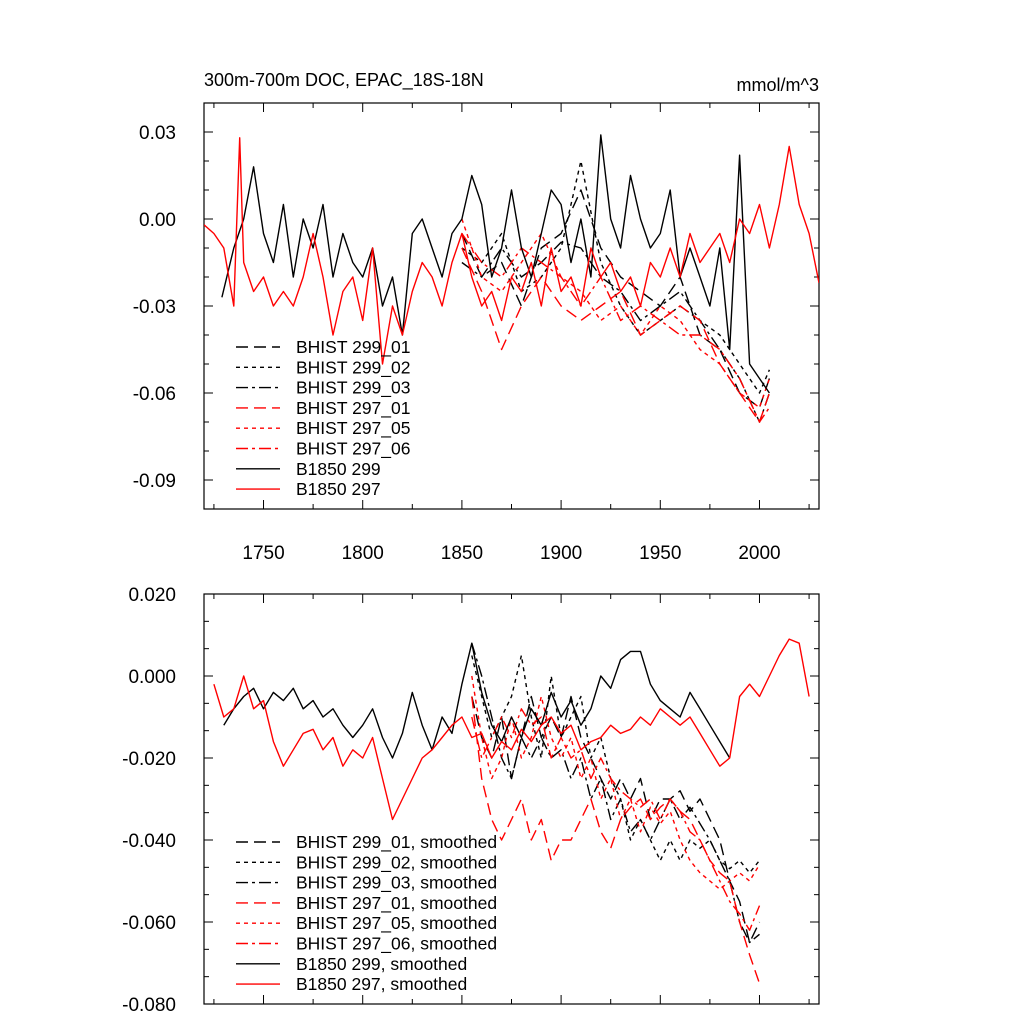  What do you see at coordinates (152, 595) in the screenshot?
I see `y-tick-label: 0.020` at bounding box center [152, 595].